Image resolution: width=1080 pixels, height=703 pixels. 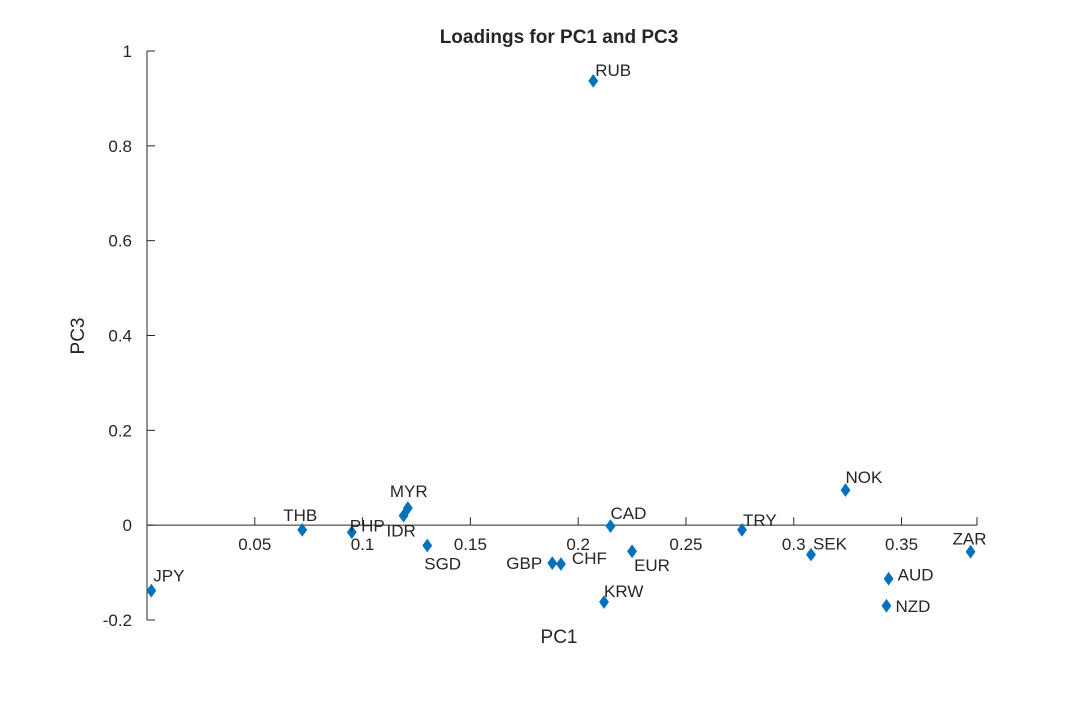 I want to click on data-point-nzd, so click(x=886, y=605).